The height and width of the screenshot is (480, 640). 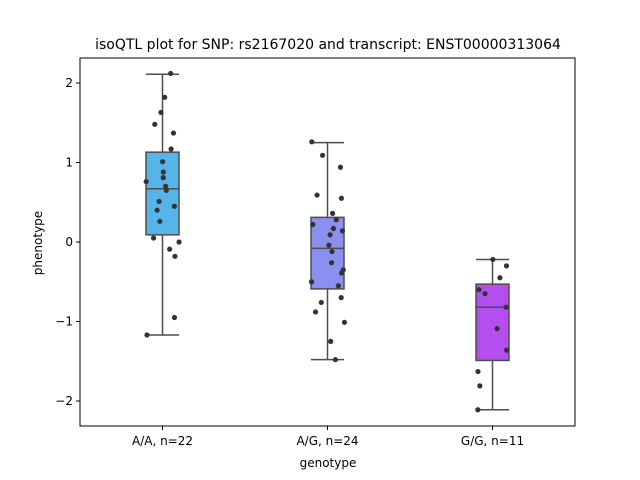 What do you see at coordinates (69, 163) in the screenshot?
I see `y-tick-label: 1` at bounding box center [69, 163].